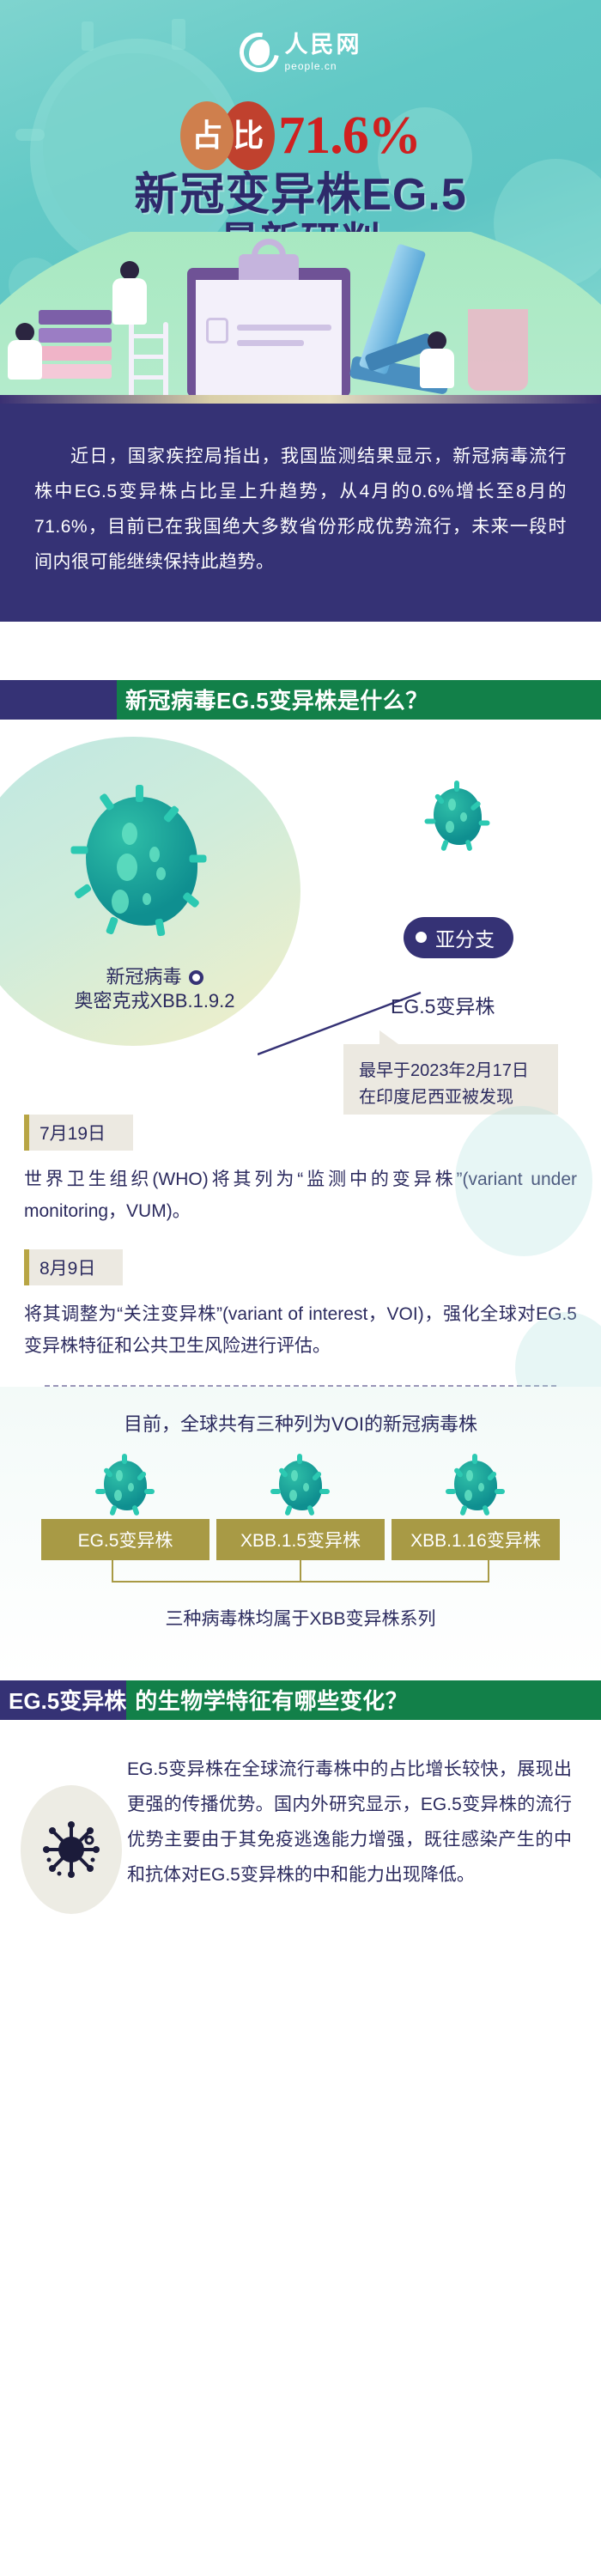 The height and width of the screenshot is (2576, 601). I want to click on hero-illustration, so click(300, 318).